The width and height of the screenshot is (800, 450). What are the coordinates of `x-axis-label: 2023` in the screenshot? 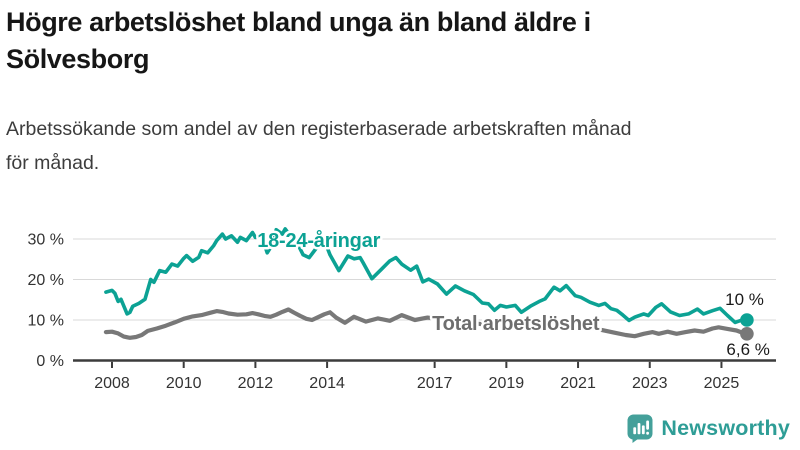 It's located at (650, 383).